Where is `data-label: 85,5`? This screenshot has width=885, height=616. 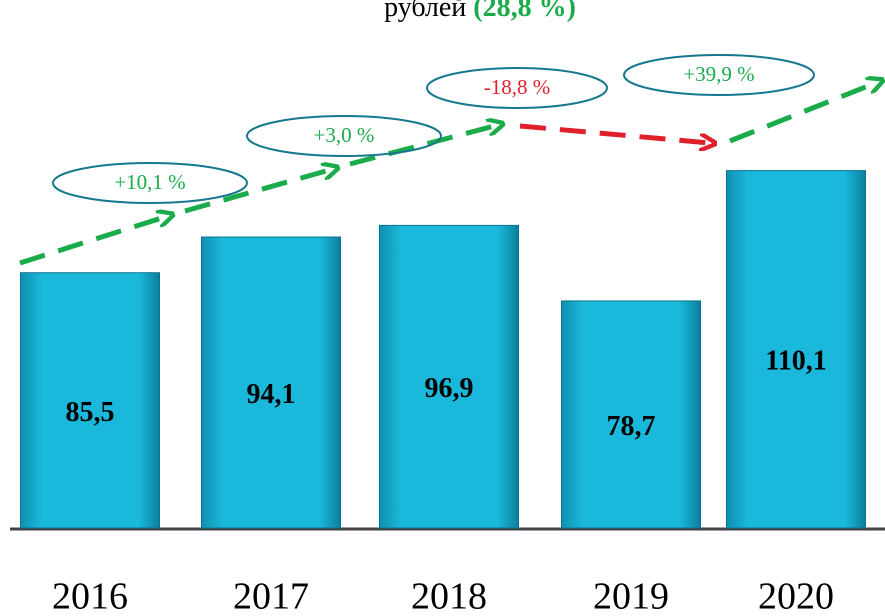
data-label: 85,5 is located at coordinates (90, 412).